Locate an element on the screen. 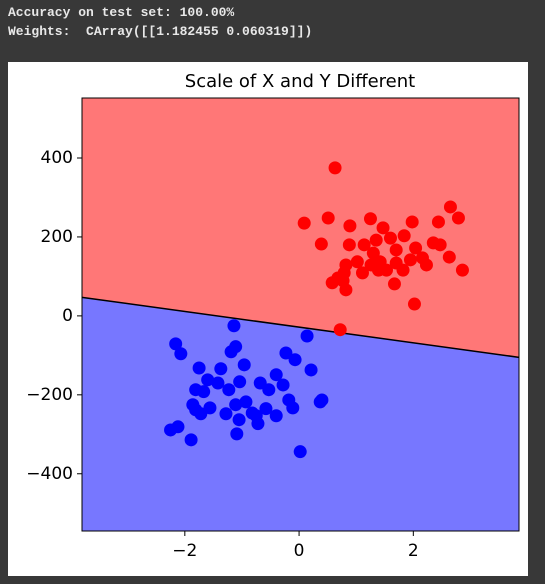  x-tick-label: 2 is located at coordinates (413, 551).